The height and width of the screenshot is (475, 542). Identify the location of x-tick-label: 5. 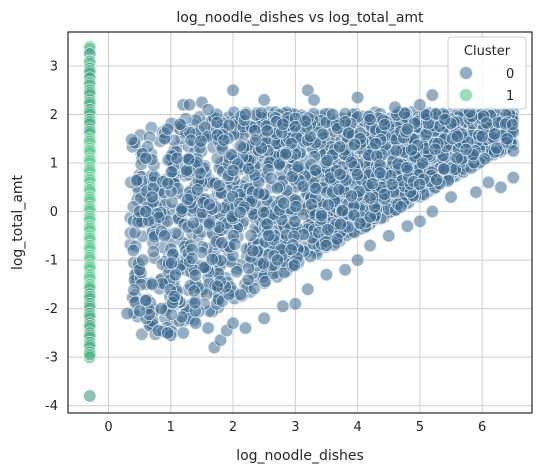
(420, 427).